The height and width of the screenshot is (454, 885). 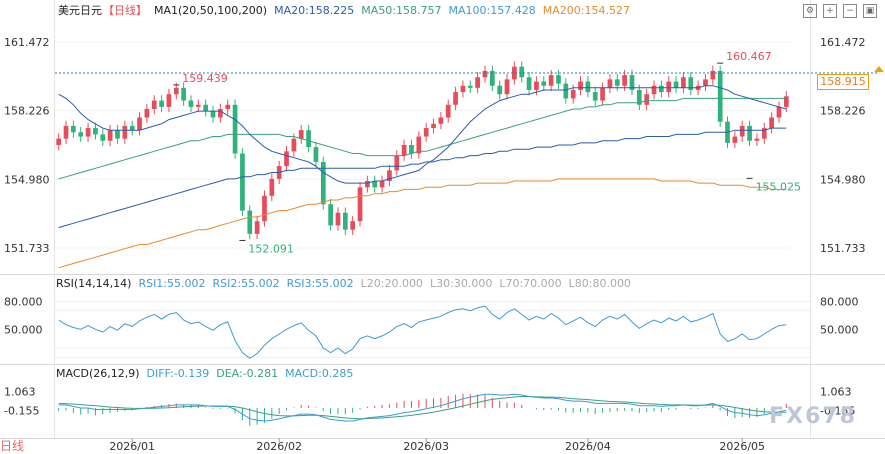 I want to click on l80-label: L80:80.000, so click(x=599, y=283).